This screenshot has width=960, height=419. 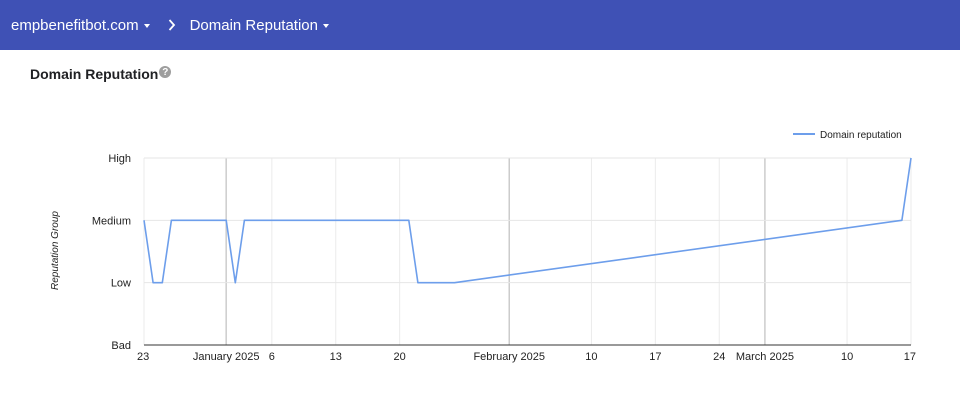 What do you see at coordinates (272, 357) in the screenshot?
I see `x-tick-label: 6` at bounding box center [272, 357].